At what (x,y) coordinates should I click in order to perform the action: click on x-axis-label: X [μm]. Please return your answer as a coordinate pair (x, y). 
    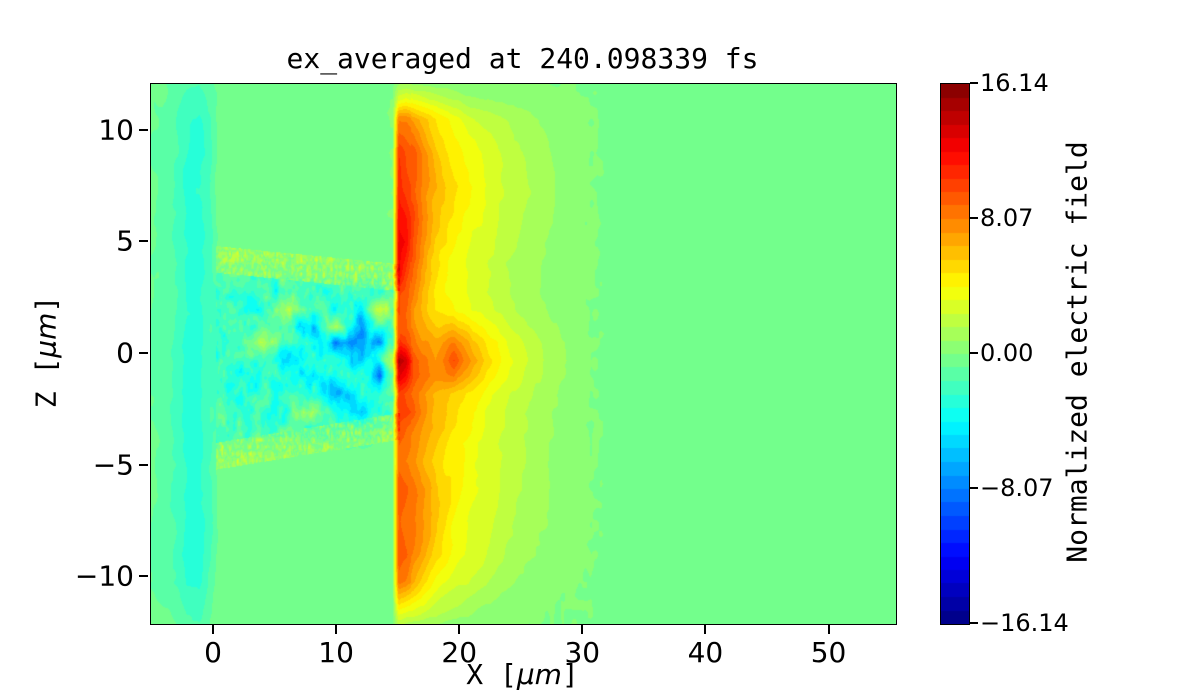
    Looking at the image, I should click on (522, 674).